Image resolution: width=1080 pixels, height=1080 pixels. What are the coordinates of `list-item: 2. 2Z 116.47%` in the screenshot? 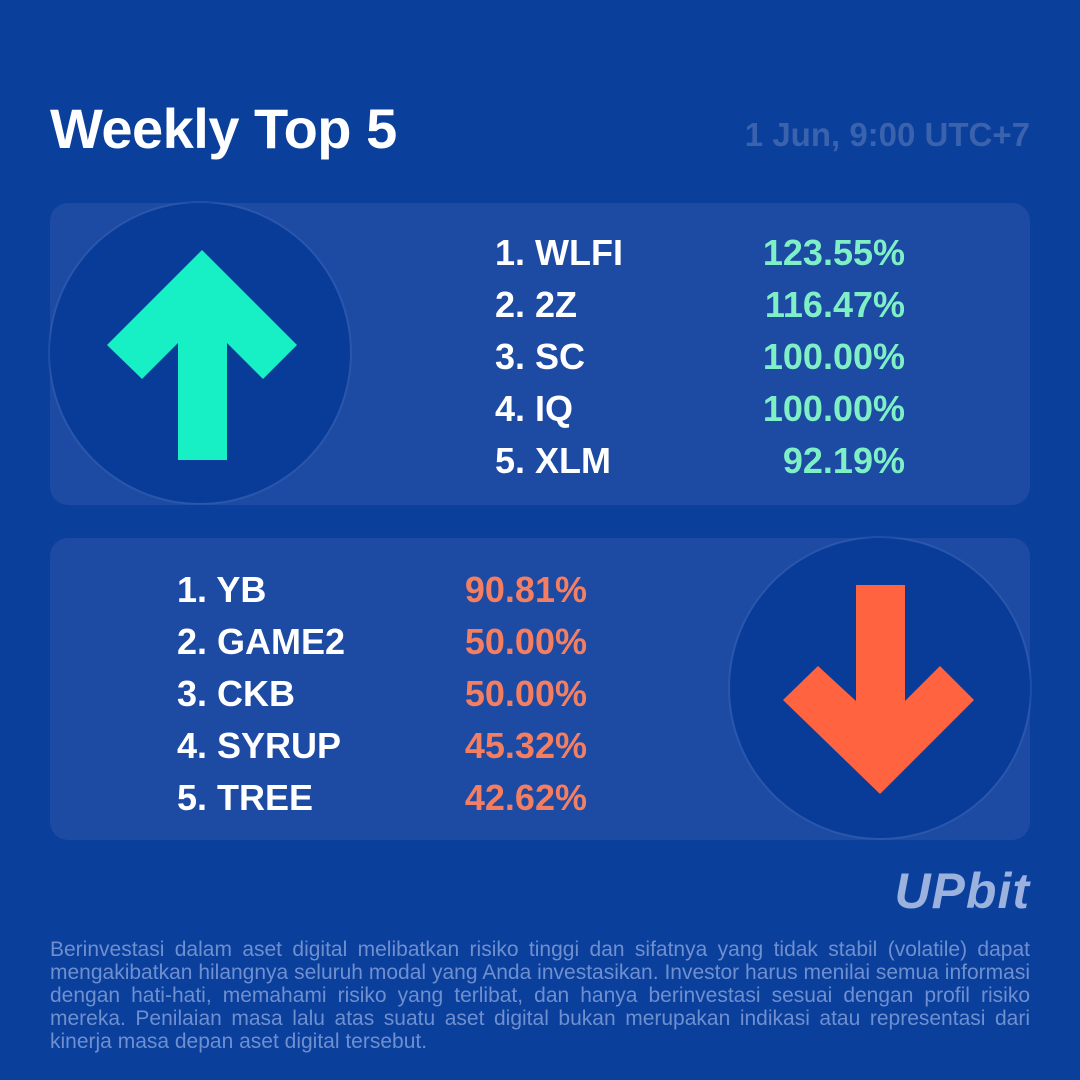 It's located at (700, 305).